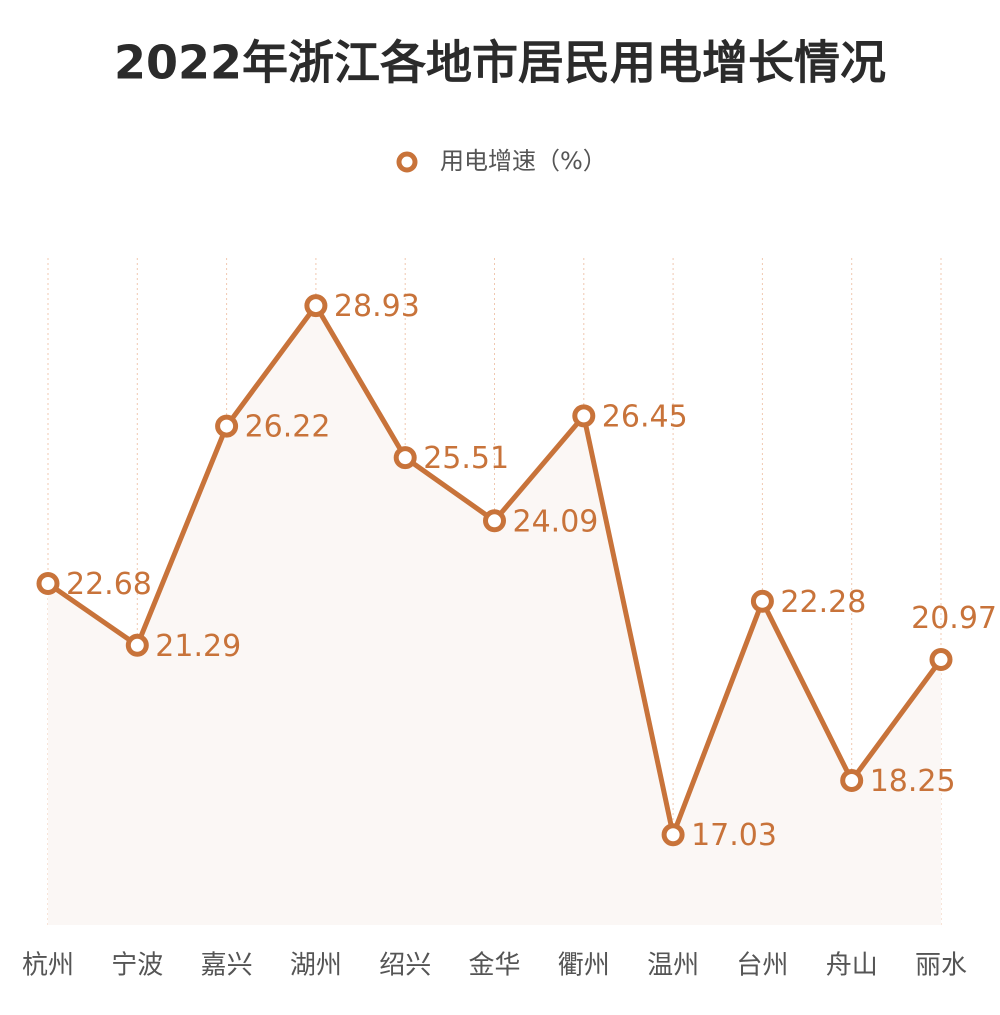  Describe the element at coordinates (762, 966) in the screenshot. I see `x-tick-label: 台州` at that location.